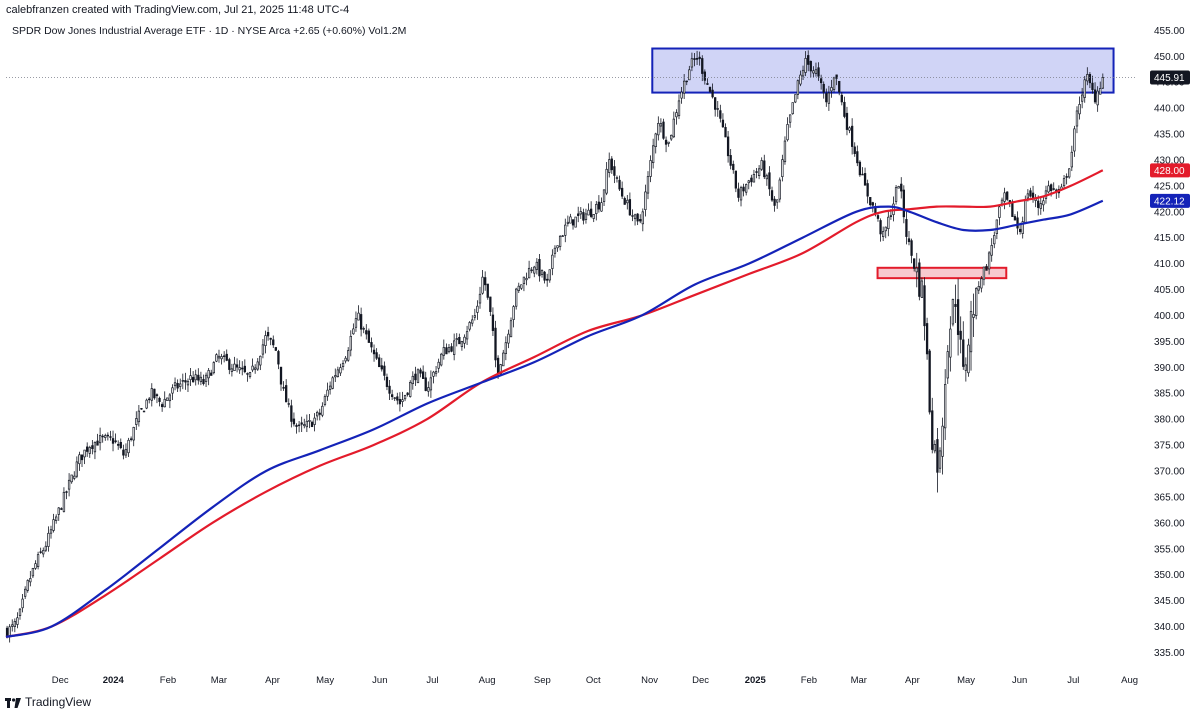 The height and width of the screenshot is (715, 1200). I want to click on time-tick-label: Dec, so click(700, 680).